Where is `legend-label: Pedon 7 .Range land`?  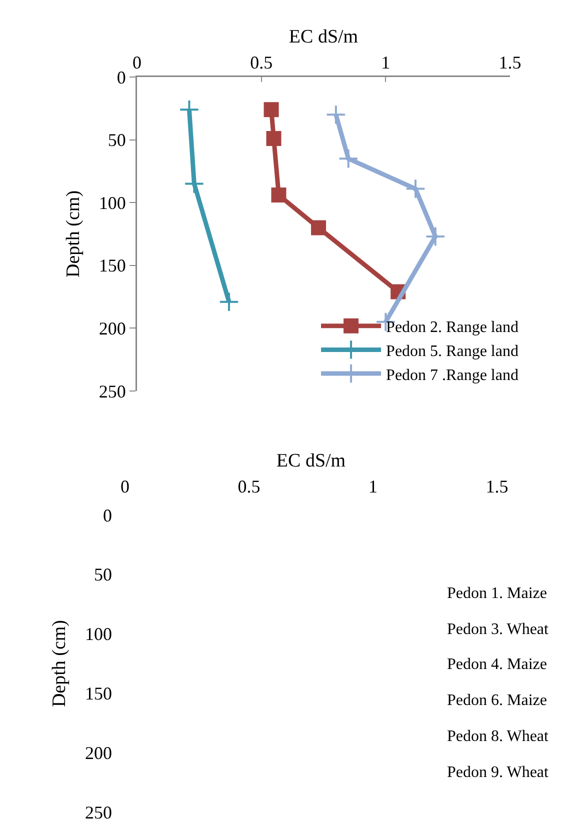 legend-label: Pedon 7 .Range land is located at coordinates (452, 375).